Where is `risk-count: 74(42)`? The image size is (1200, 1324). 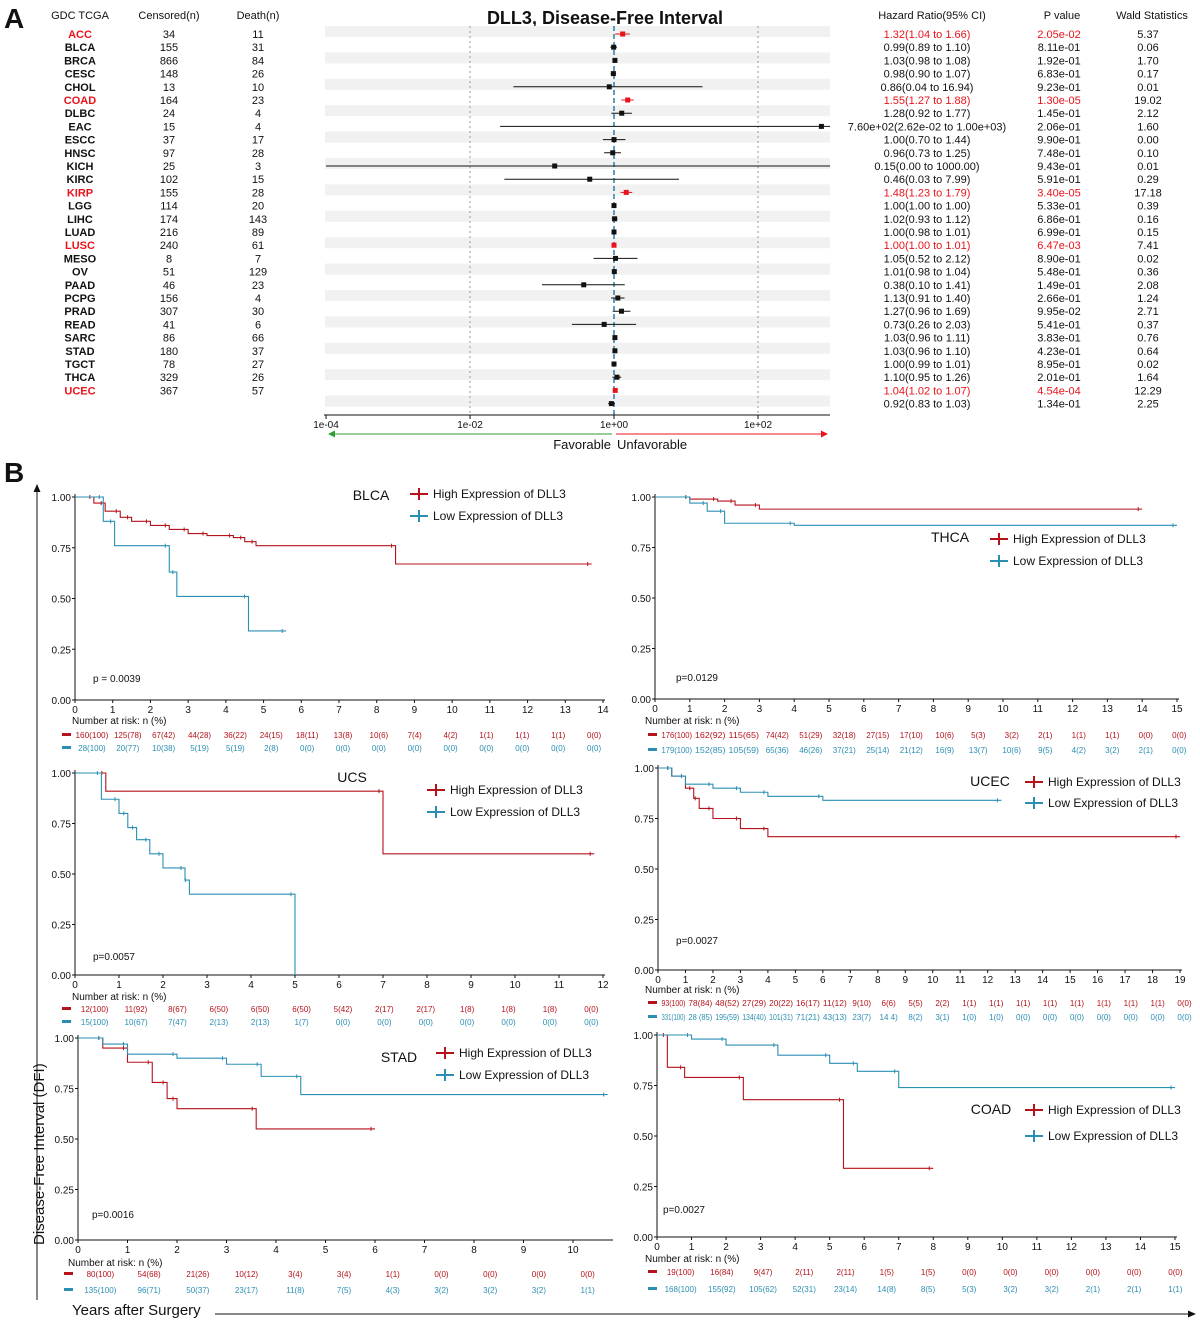
risk-count: 74(42) is located at coordinates (777, 735).